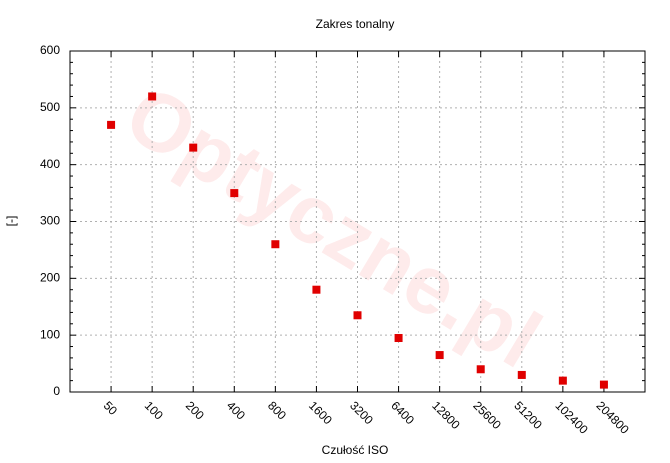  What do you see at coordinates (50, 164) in the screenshot?
I see `y-tick-label: 400` at bounding box center [50, 164].